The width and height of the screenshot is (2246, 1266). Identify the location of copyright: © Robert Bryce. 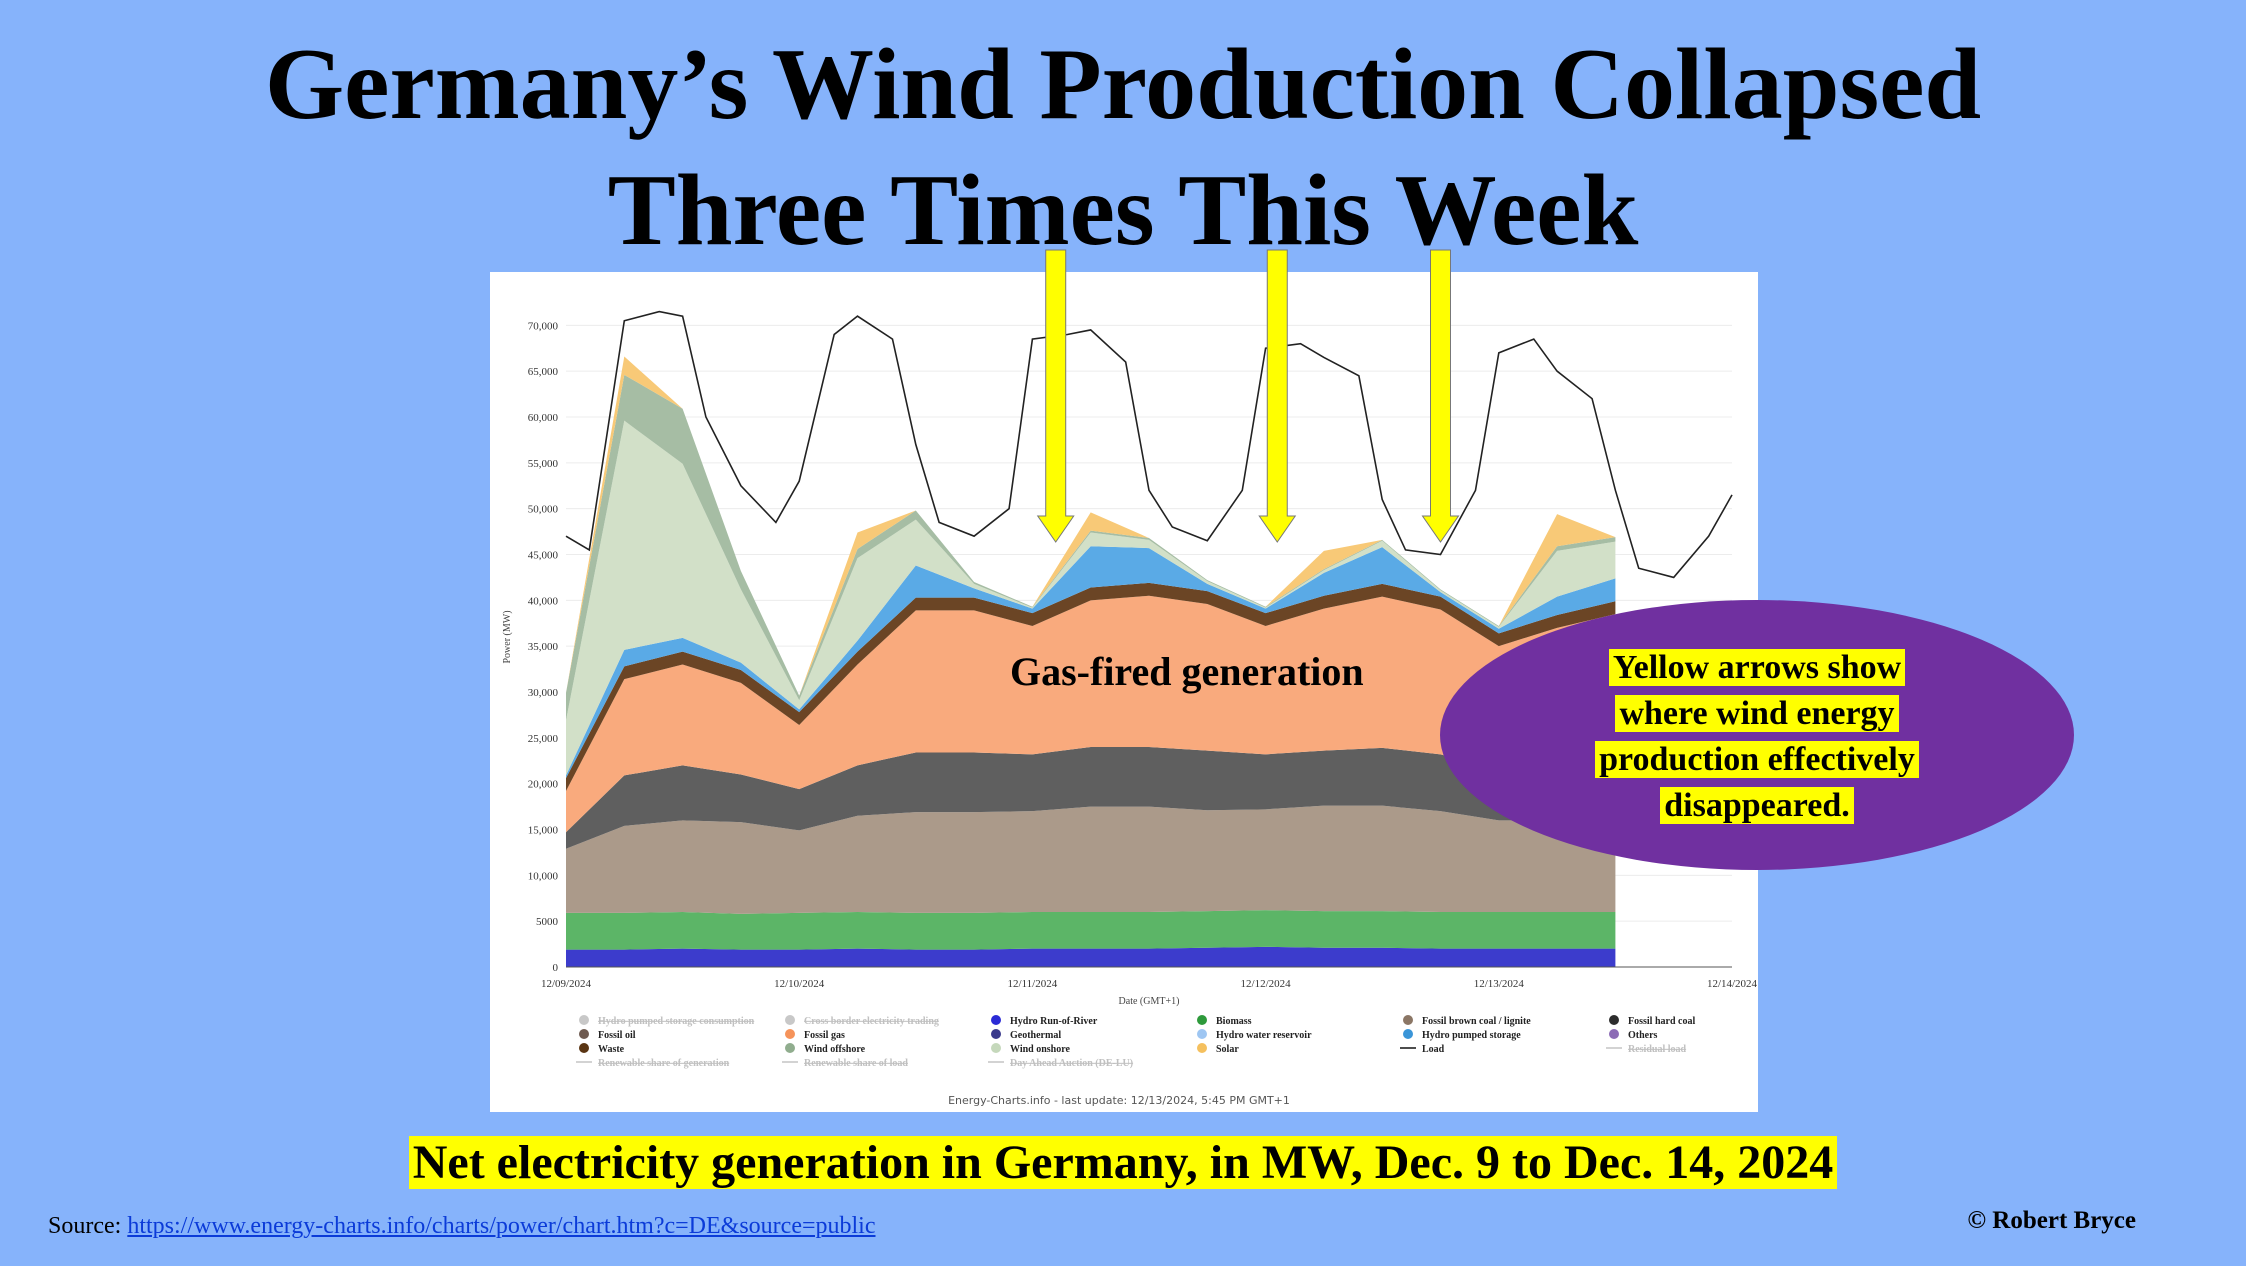
(2051, 1220).